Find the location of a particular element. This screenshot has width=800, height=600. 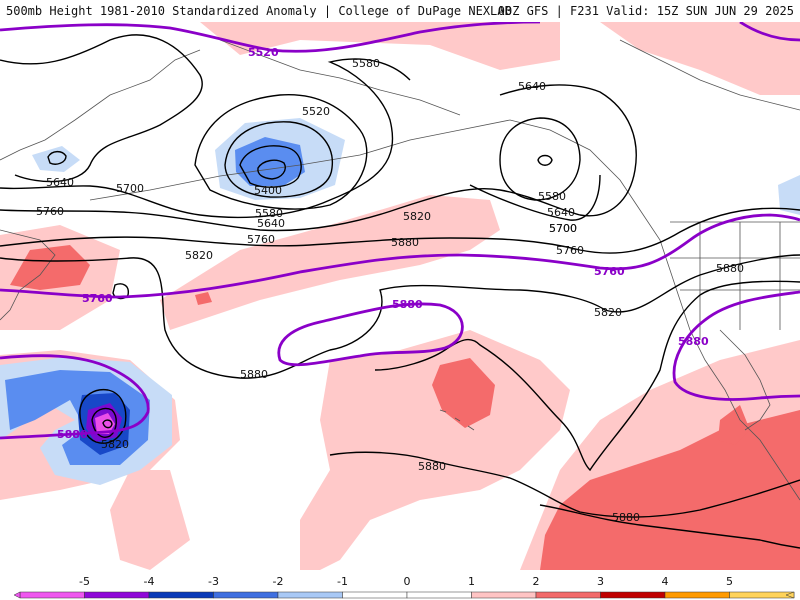

state-border is located at coordinates (735, 280).